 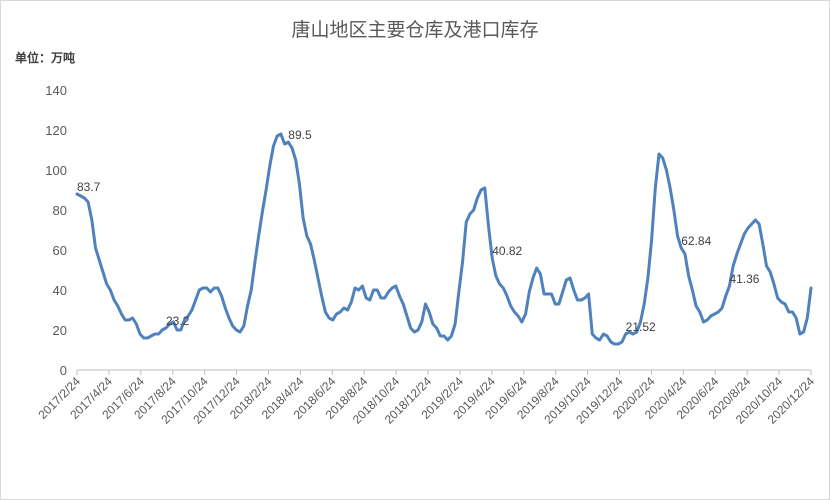 I want to click on data-label: 23.2, so click(x=178, y=321).